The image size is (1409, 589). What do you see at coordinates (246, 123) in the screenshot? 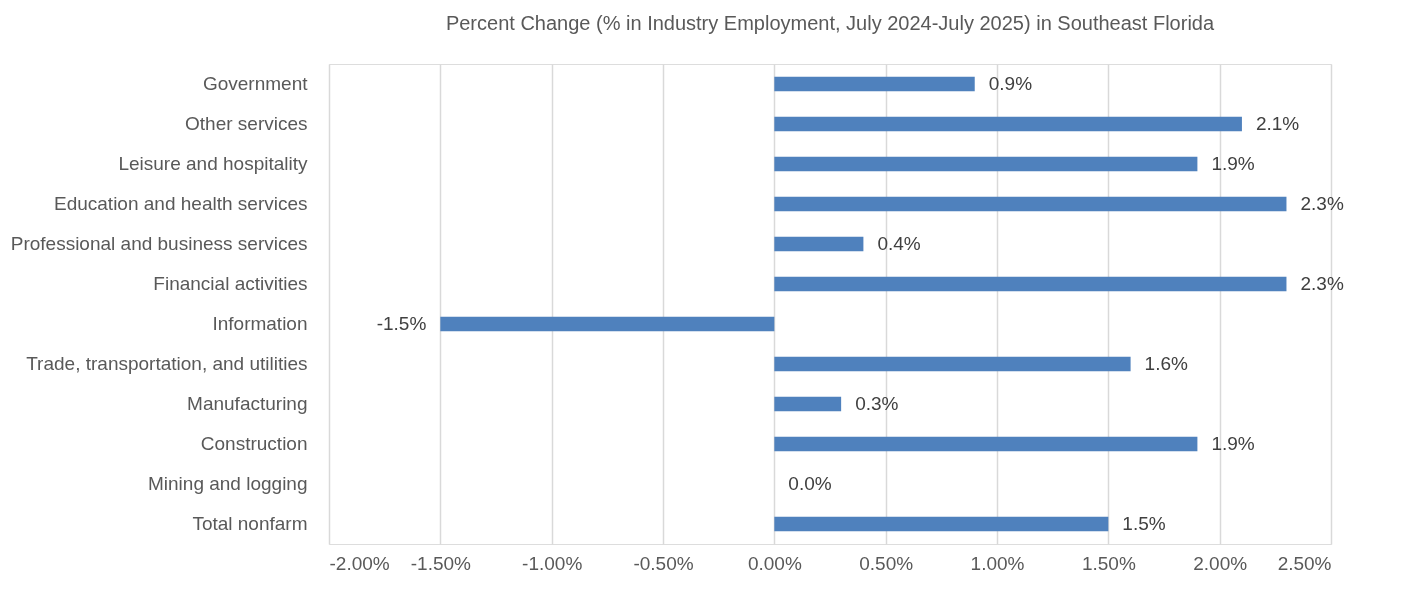
I see `y-tick-label: Other services` at bounding box center [246, 123].